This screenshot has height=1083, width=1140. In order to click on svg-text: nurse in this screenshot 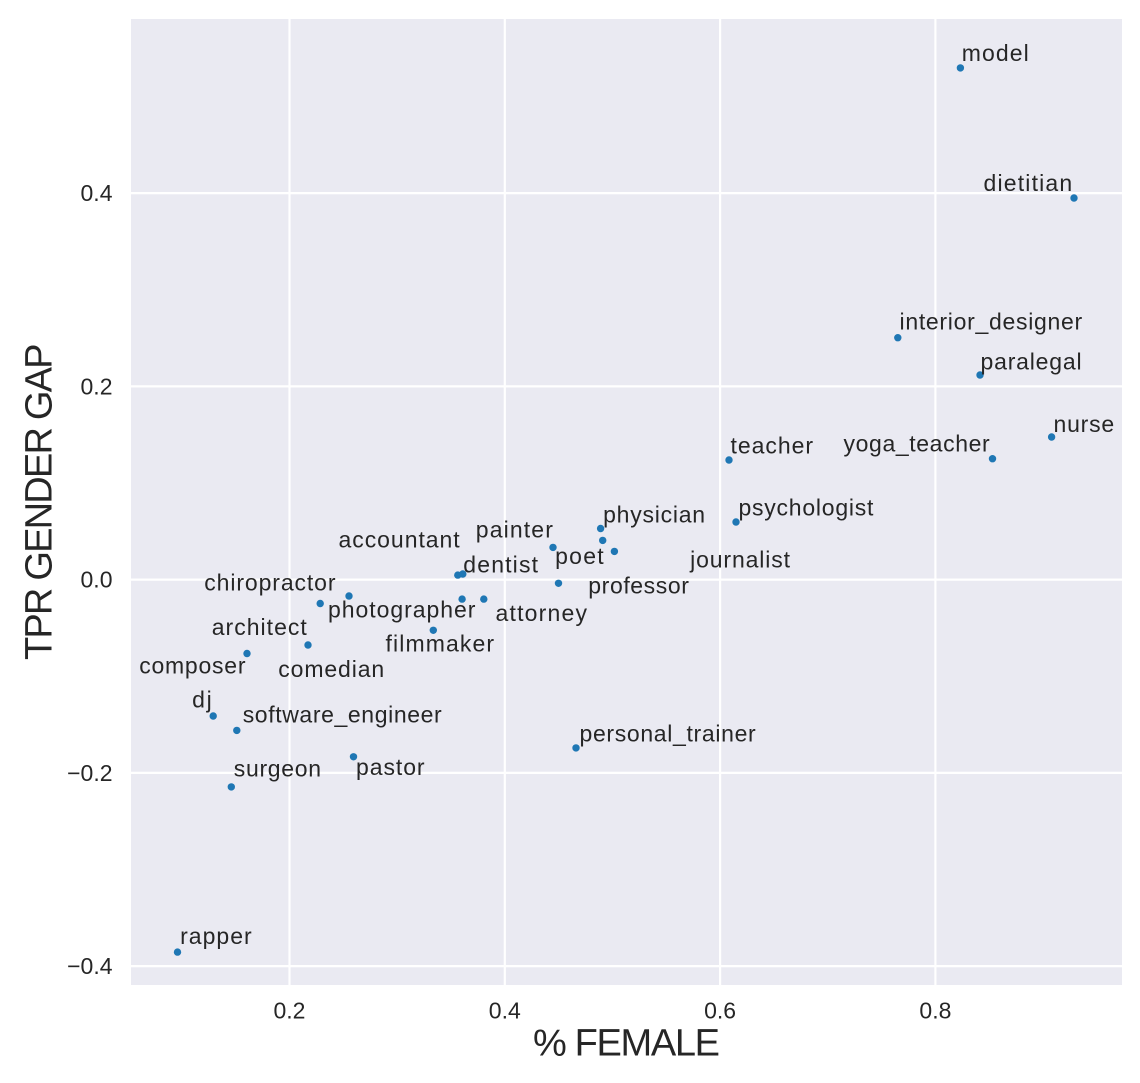, I will do `click(1084, 424)`.